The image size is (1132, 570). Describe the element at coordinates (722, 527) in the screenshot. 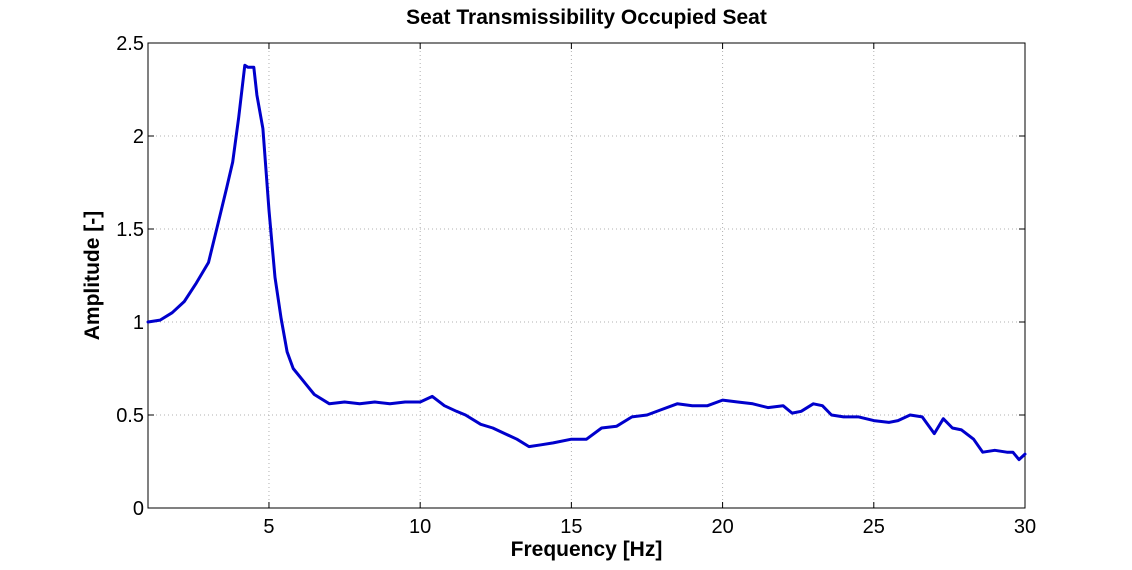

I see `x-tick-label: 20` at that location.